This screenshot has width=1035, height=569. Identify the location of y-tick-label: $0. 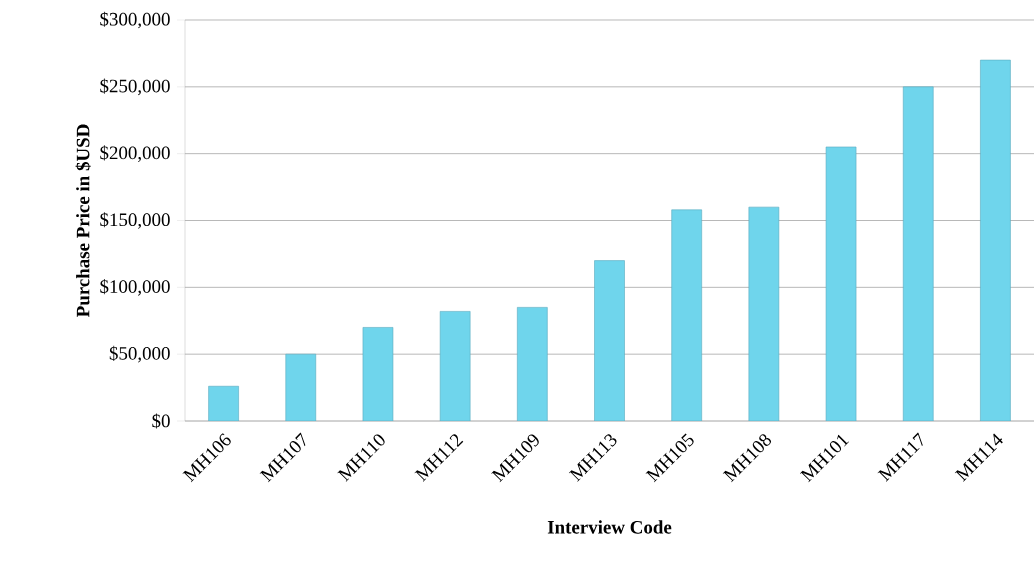
(161, 421).